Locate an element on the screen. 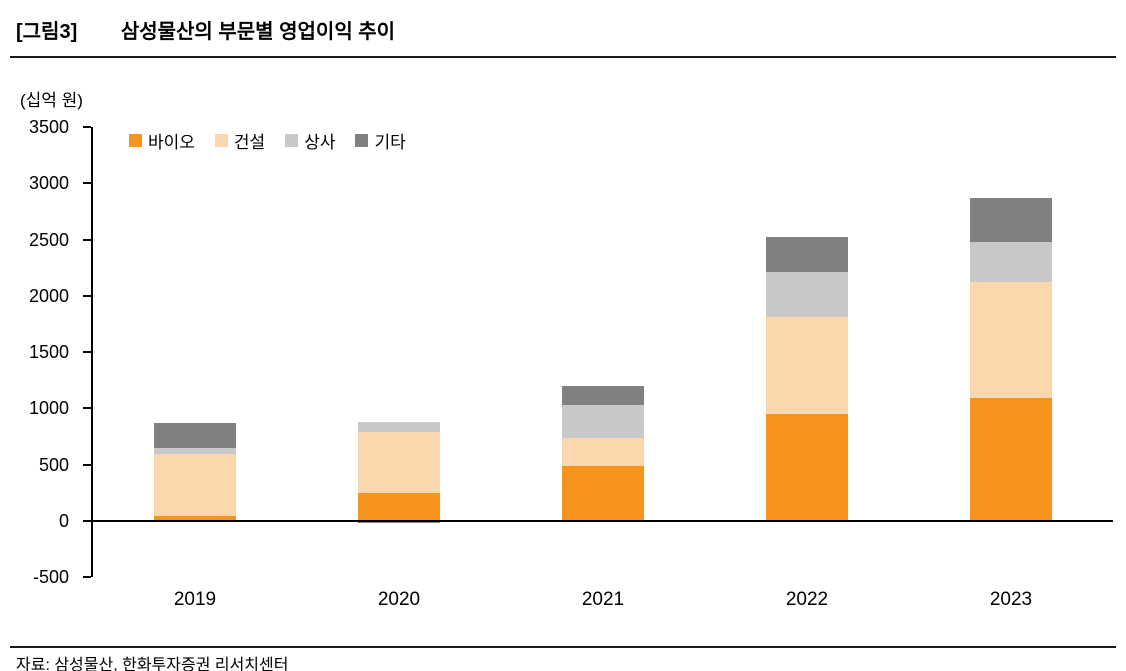  x-axis-label: 2022 is located at coordinates (807, 599).